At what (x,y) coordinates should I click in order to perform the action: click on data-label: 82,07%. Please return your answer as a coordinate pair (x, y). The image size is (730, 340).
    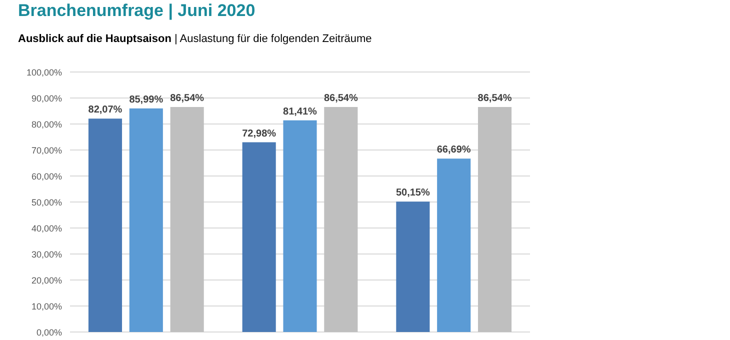
    Looking at the image, I should click on (105, 110).